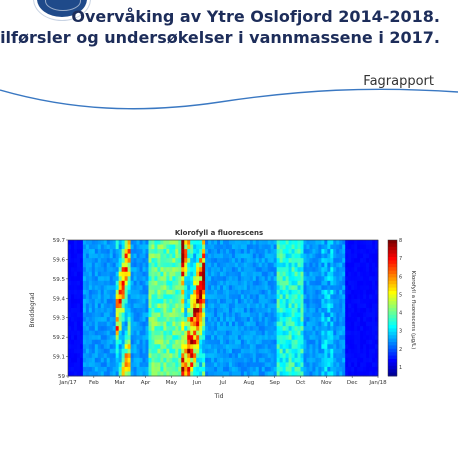 This screenshot has width=458, height=460. What do you see at coordinates (59, 299) in the screenshot?
I see `y-tick-label: 59.4` at bounding box center [59, 299].